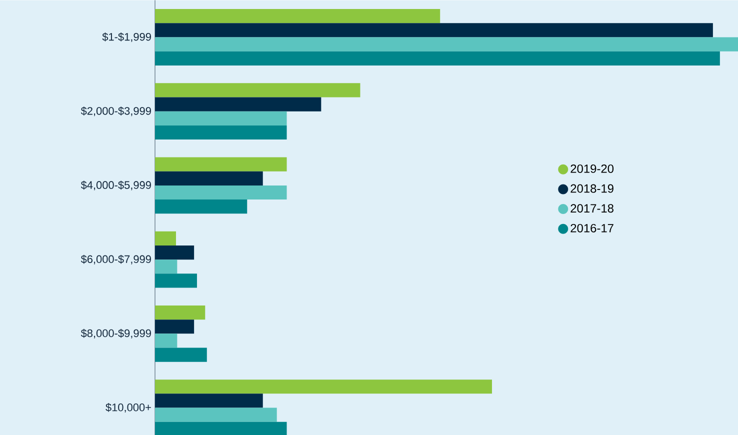 This screenshot has height=435, width=738. What do you see at coordinates (592, 208) in the screenshot?
I see `legend-label: 2017-18` at bounding box center [592, 208].